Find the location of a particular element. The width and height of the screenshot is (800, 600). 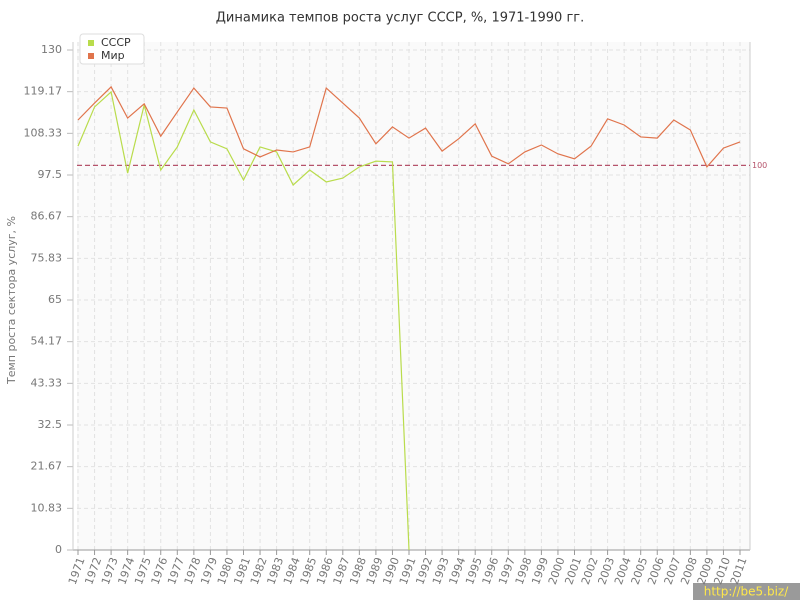

y-tick-label: 119.17 is located at coordinates (43, 91).